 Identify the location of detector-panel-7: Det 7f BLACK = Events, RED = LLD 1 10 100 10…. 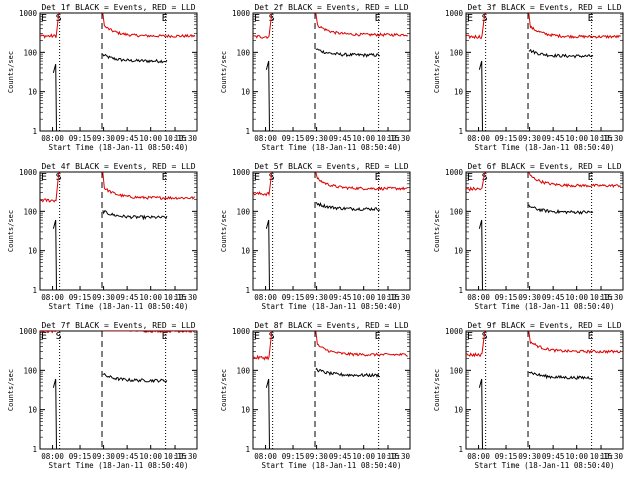
(102, 395).